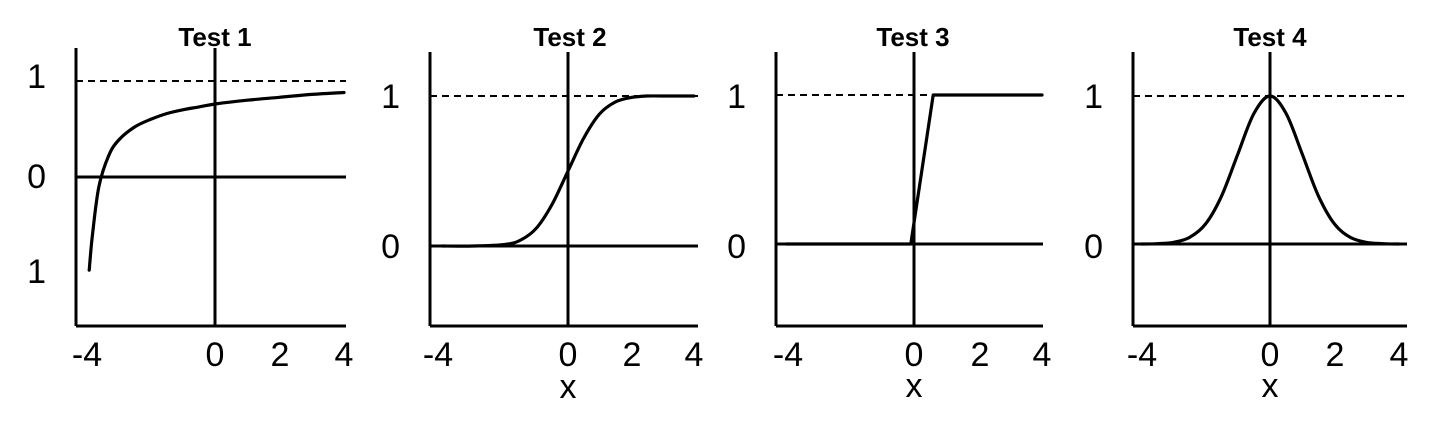 This screenshot has height=434, width=1430. I want to click on chart-title: Test 2, so click(569, 37).